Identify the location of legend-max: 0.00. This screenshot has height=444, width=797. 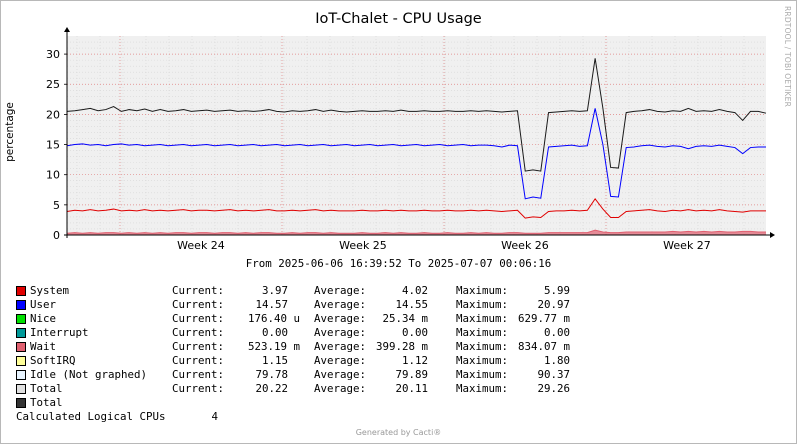
(556, 332).